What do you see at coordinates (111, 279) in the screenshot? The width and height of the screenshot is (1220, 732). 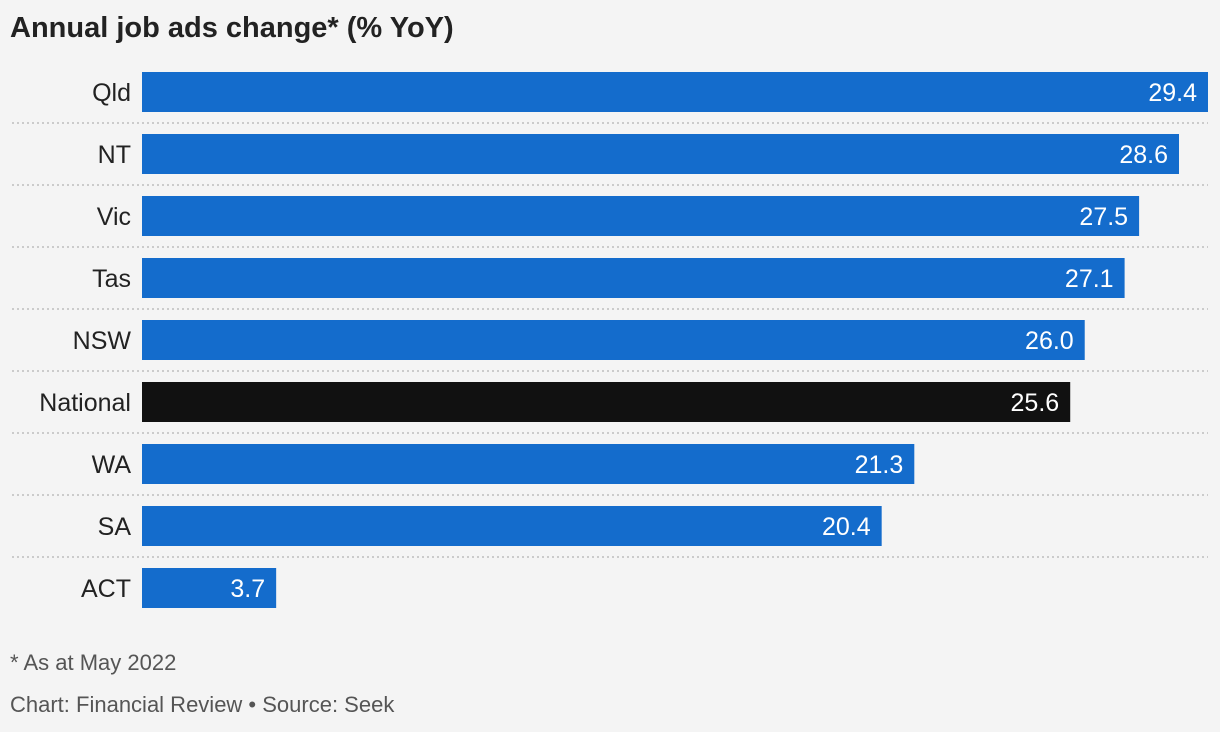 I see `category-label-tas: Tas` at bounding box center [111, 279].